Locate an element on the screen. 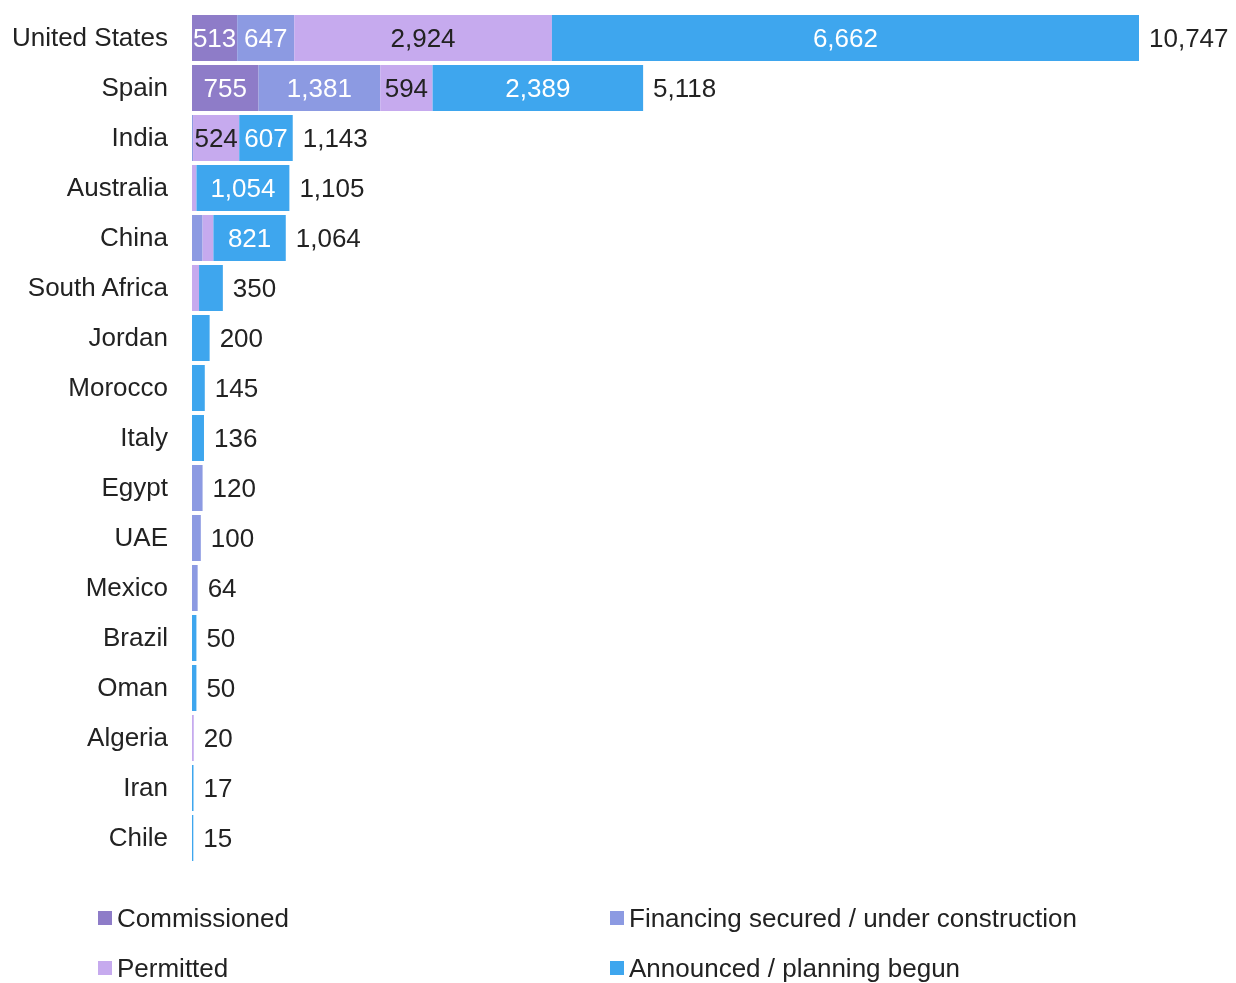  total-label: 1,105 is located at coordinates (332, 188).